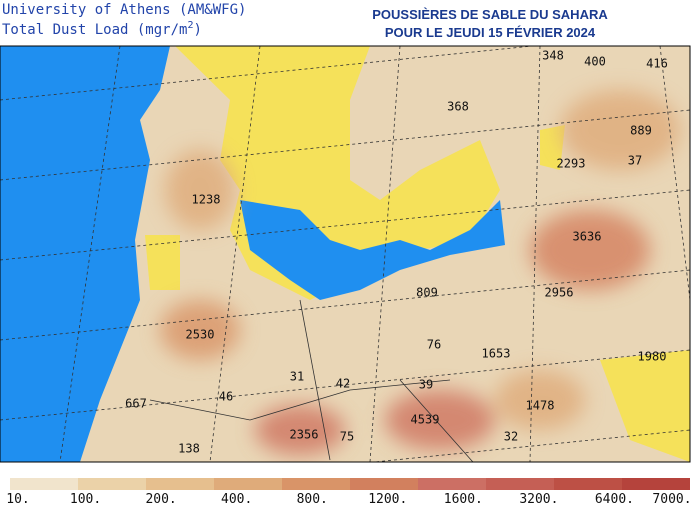 This screenshot has width=700, height=506. I want to click on map-value-label: 400, so click(595, 62).